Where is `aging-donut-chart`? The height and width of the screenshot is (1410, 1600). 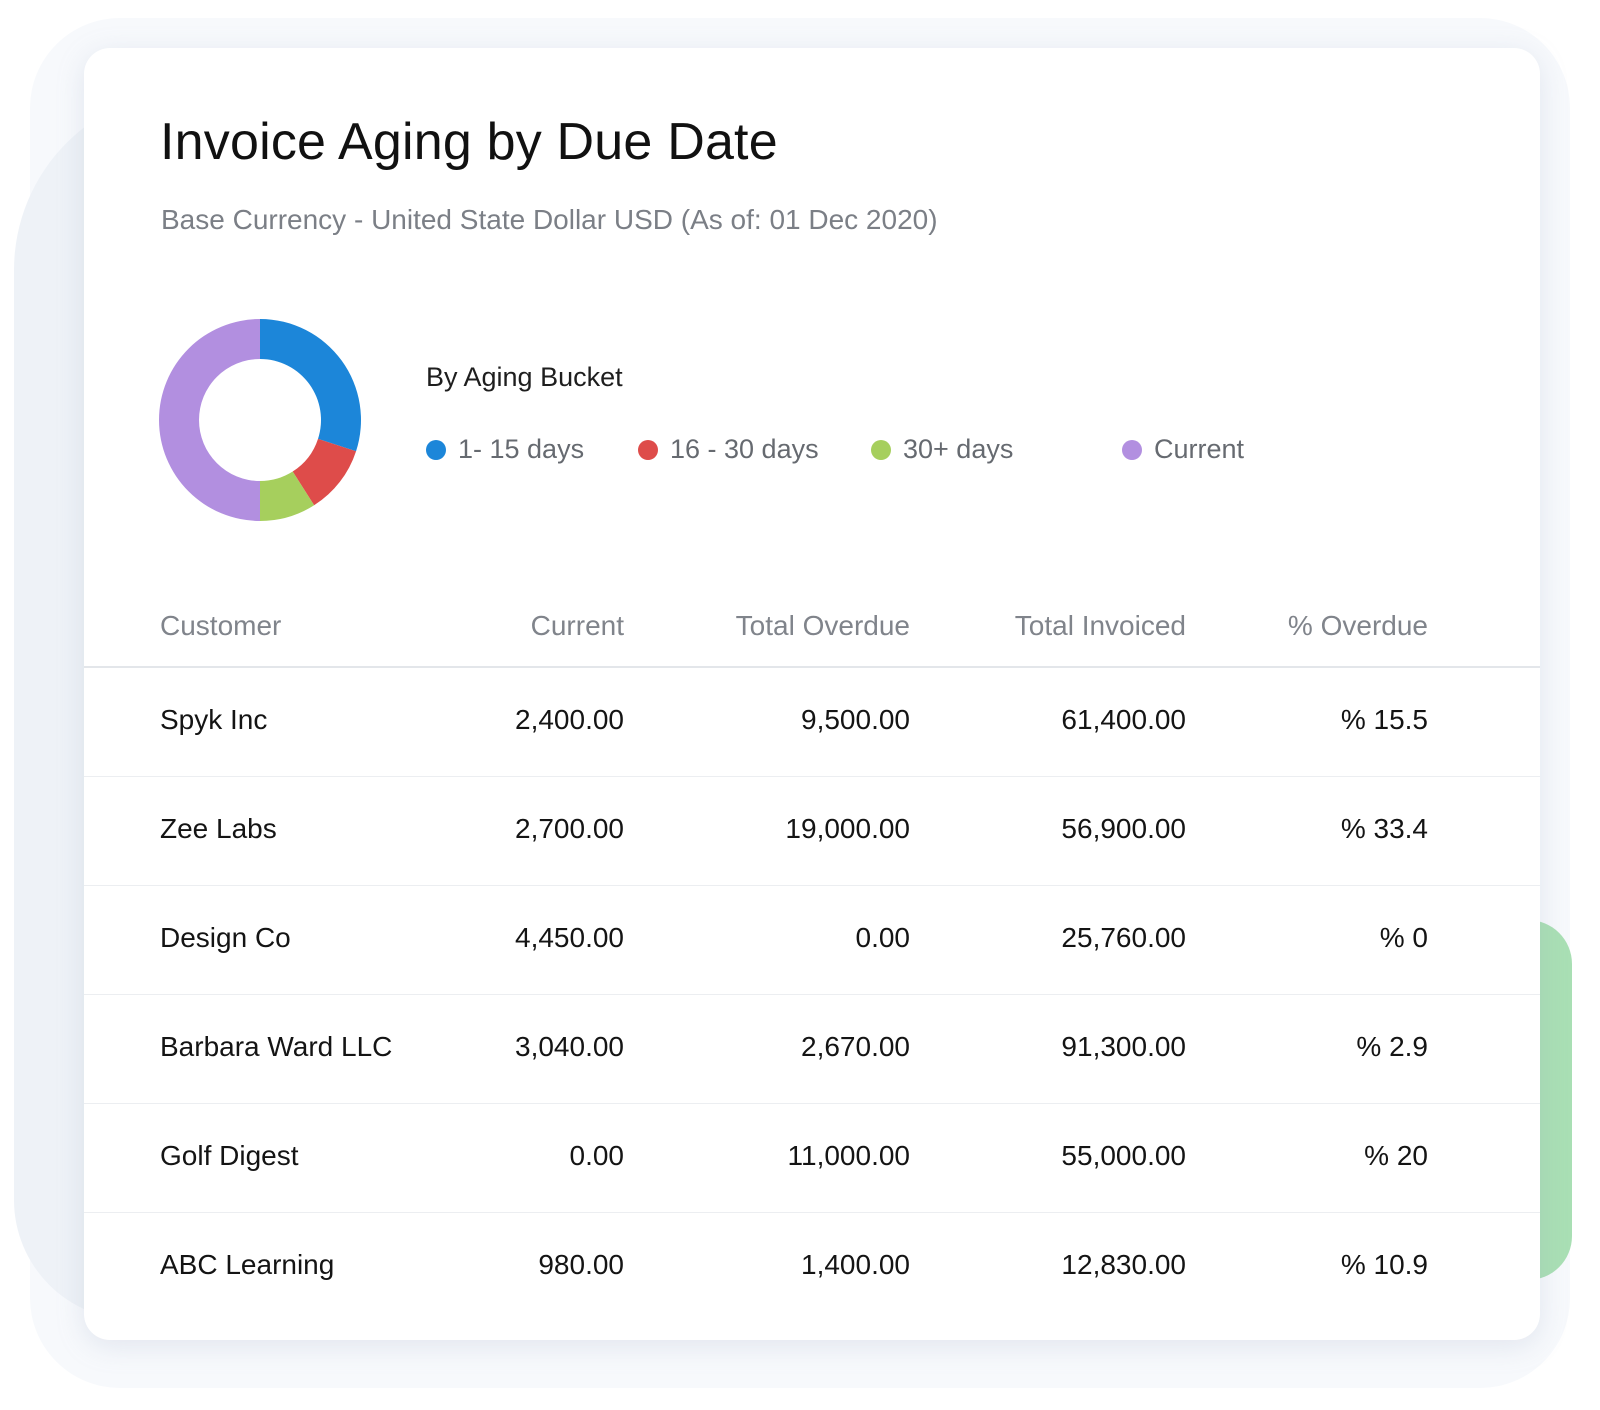
aging-donut-chart is located at coordinates (260, 420).